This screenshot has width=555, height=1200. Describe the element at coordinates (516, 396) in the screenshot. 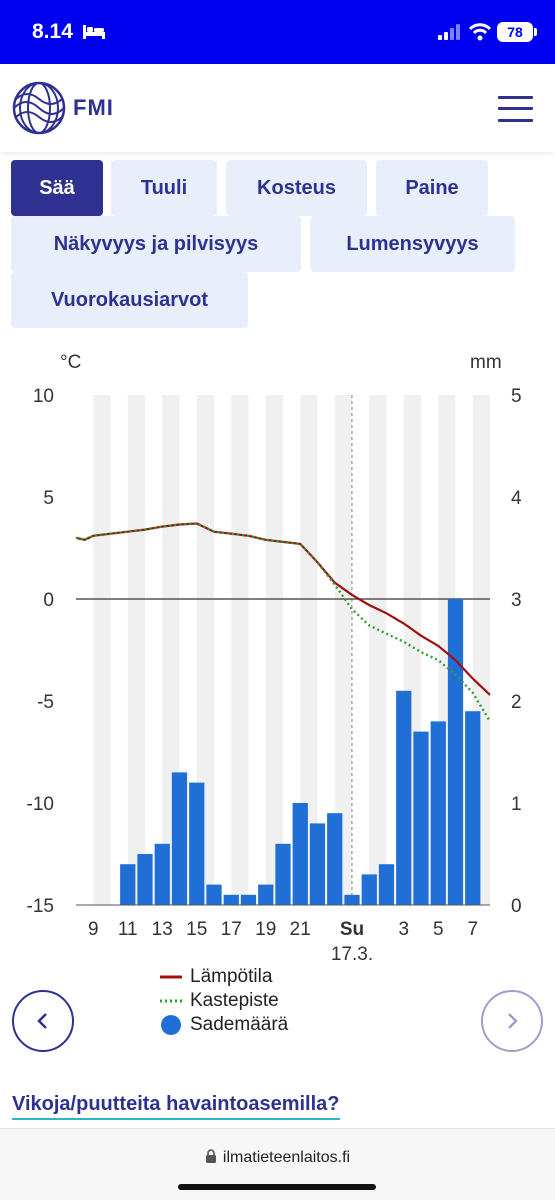

I see `y-right-tick-label: 5` at that location.